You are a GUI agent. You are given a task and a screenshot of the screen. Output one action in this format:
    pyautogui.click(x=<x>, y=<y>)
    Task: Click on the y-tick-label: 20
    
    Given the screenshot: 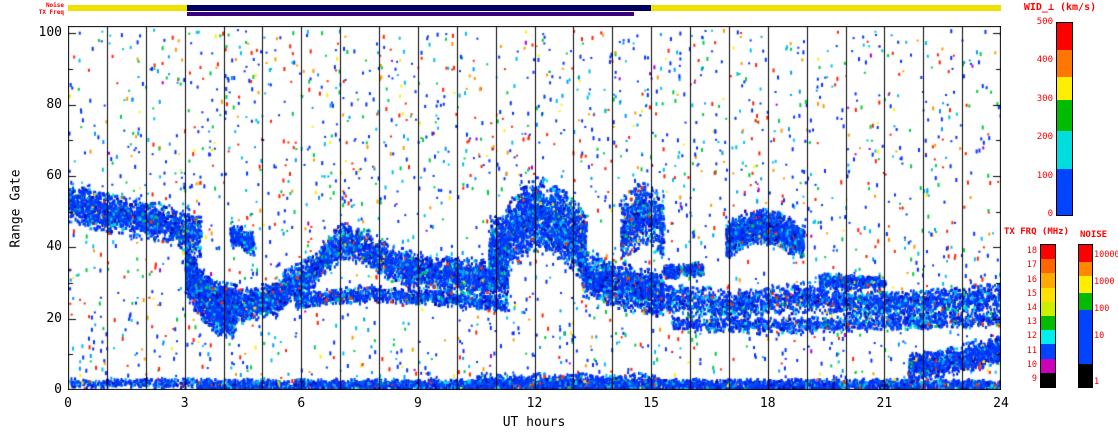 What is the action you would take?
    pyautogui.click(x=54, y=318)
    